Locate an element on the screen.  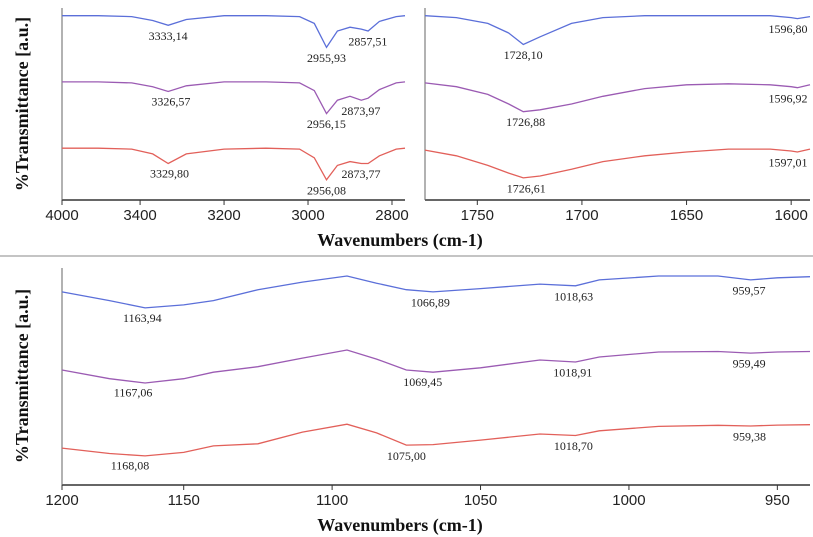
peak-label: 2857,51 is located at coordinates (367, 42).